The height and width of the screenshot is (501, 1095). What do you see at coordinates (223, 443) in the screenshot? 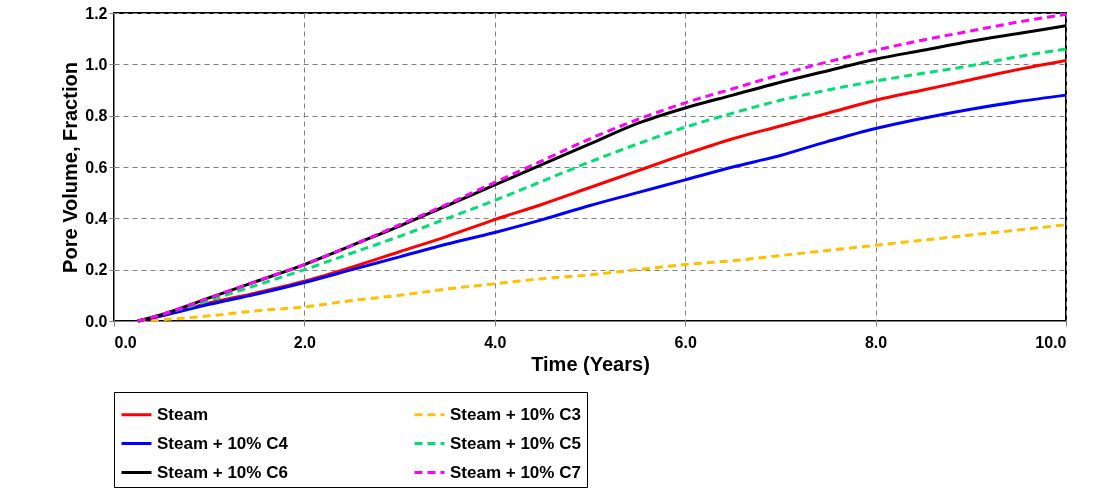
I see `legend-label: Steam + 10% C4` at bounding box center [223, 443].